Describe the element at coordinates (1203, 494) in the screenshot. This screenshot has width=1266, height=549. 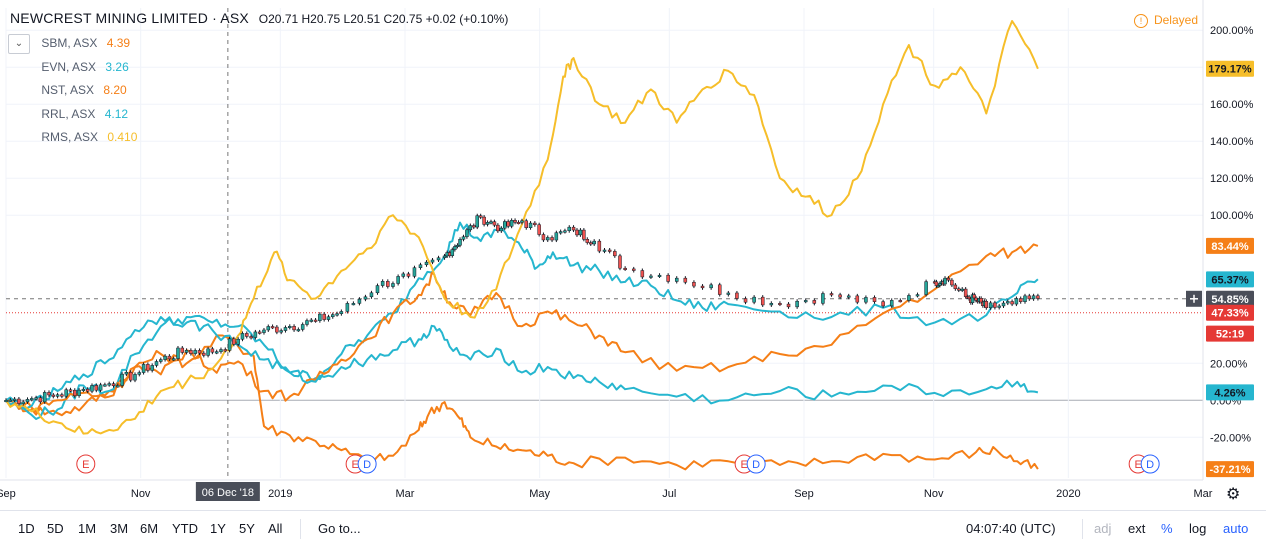
I see `x-tick-label: Mar` at that location.